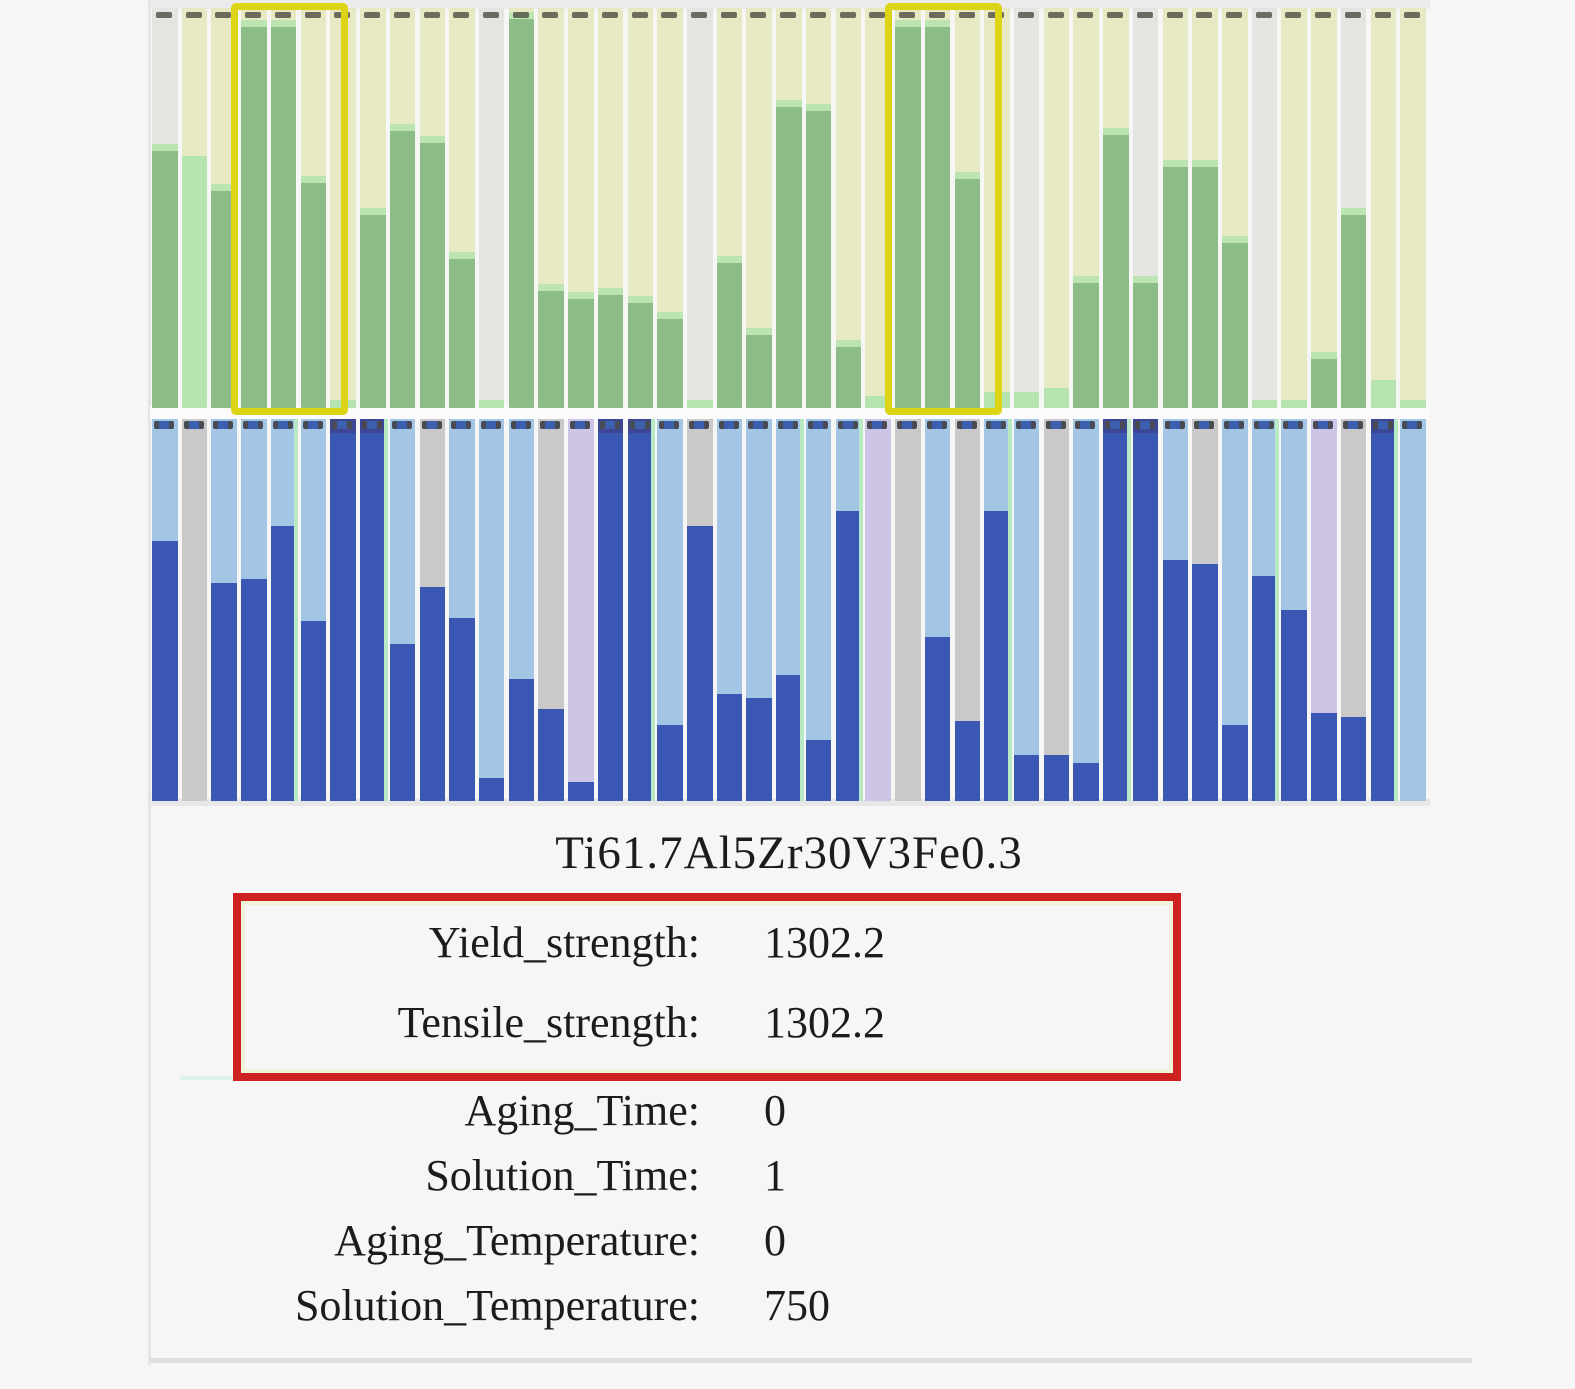 Image resolution: width=1575 pixels, height=1389 pixels. What do you see at coordinates (811, 1360) in the screenshot?
I see `bottom-divider-line` at bounding box center [811, 1360].